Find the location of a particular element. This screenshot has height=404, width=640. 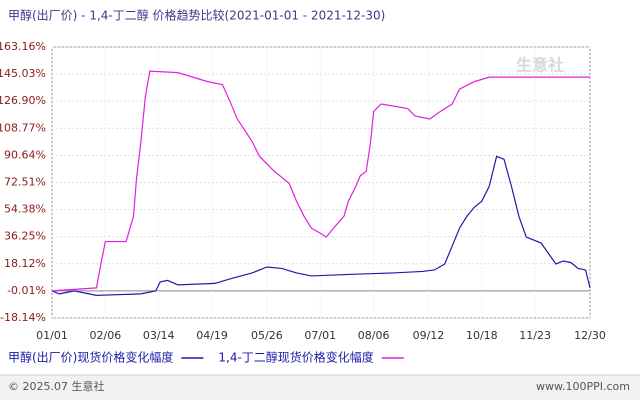

x-tick-label: 09/12 is located at coordinates (429, 335).